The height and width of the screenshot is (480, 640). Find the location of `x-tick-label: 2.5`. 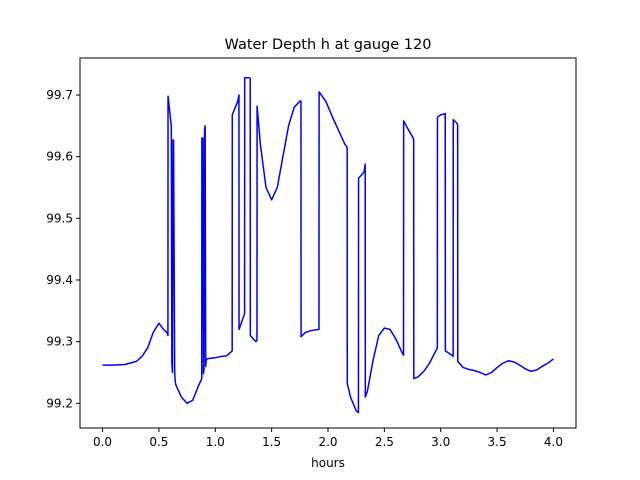

x-tick-label: 2.5 is located at coordinates (384, 442).